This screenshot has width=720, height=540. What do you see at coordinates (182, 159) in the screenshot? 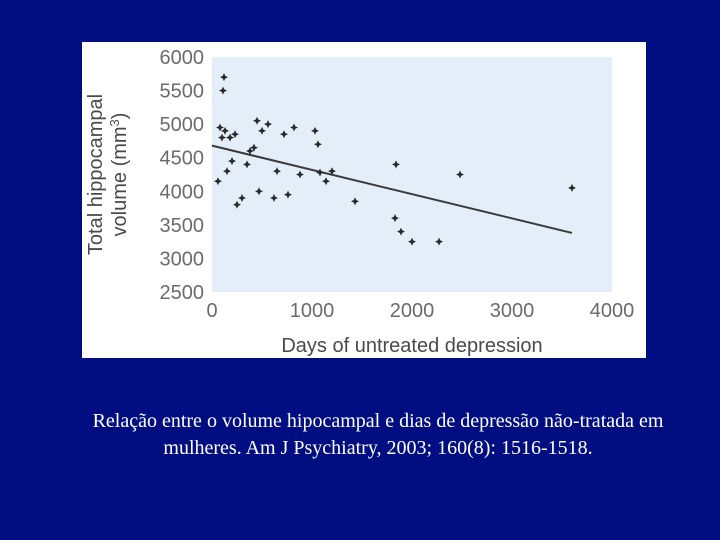
I see `y-tick-label: 4500` at bounding box center [182, 159].